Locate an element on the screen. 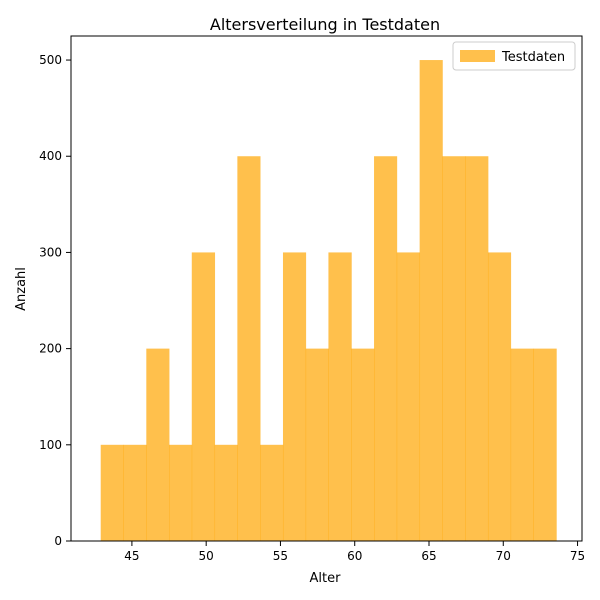 Image resolution: width=600 pixels, height=600 pixels. y-tick-label-0: 0 is located at coordinates (58, 541).